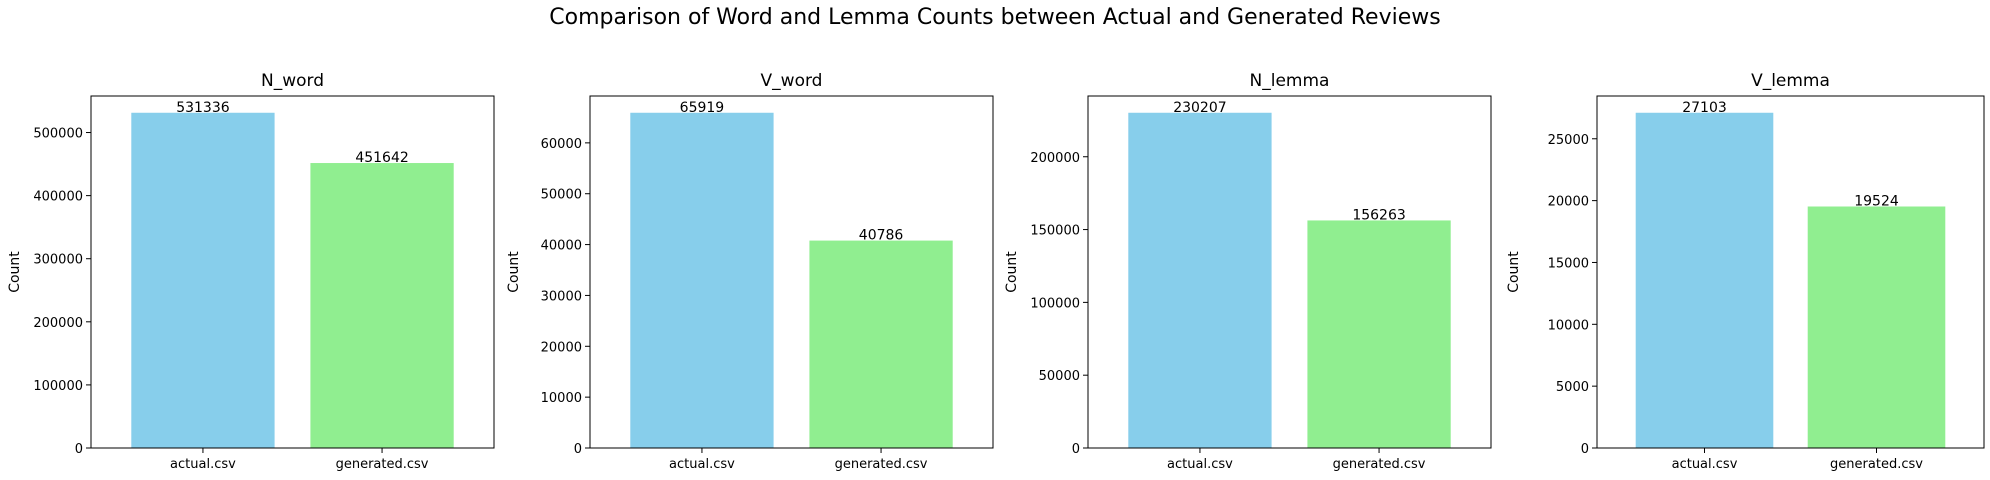  Describe the element at coordinates (58, 197) in the screenshot. I see `y-tick-label: 400000` at that location.